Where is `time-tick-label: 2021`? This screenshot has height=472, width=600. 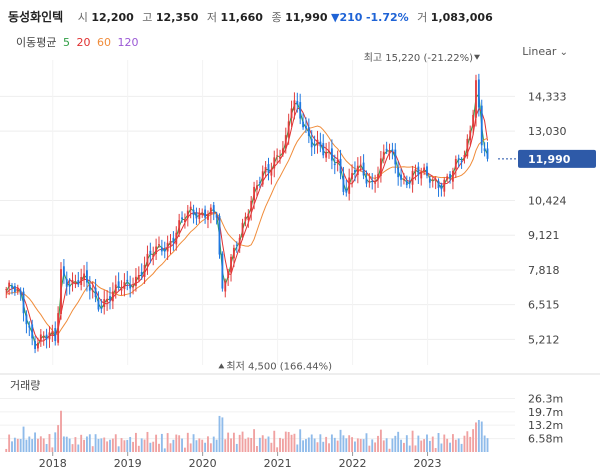
time-tick-label: 2021 is located at coordinates (278, 463).